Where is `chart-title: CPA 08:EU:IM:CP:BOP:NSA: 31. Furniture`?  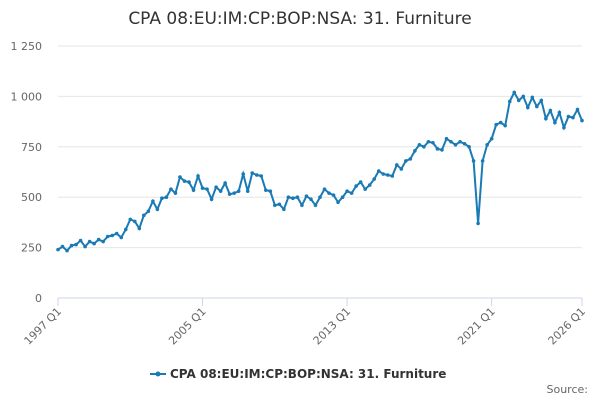
chart-title: CPA 08:EU:IM:CP:BOP:NSA: 31. Furniture is located at coordinates (299, 19).